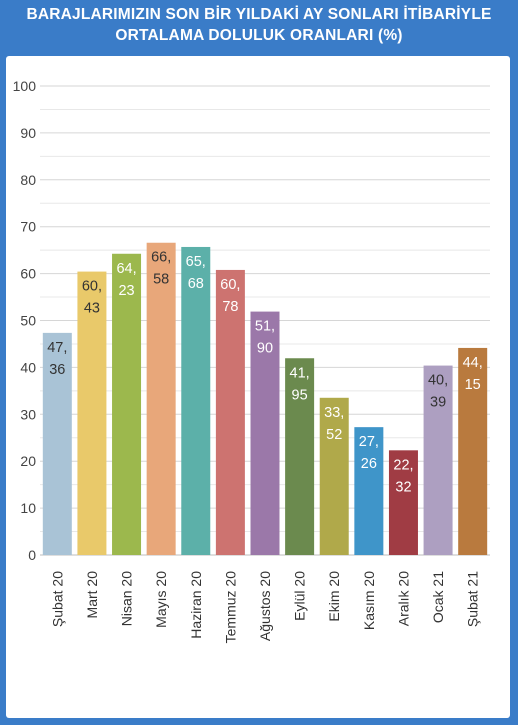 This screenshot has width=518, height=725. Describe the element at coordinates (28, 321) in the screenshot. I see `y-tick-label: 50` at that location.